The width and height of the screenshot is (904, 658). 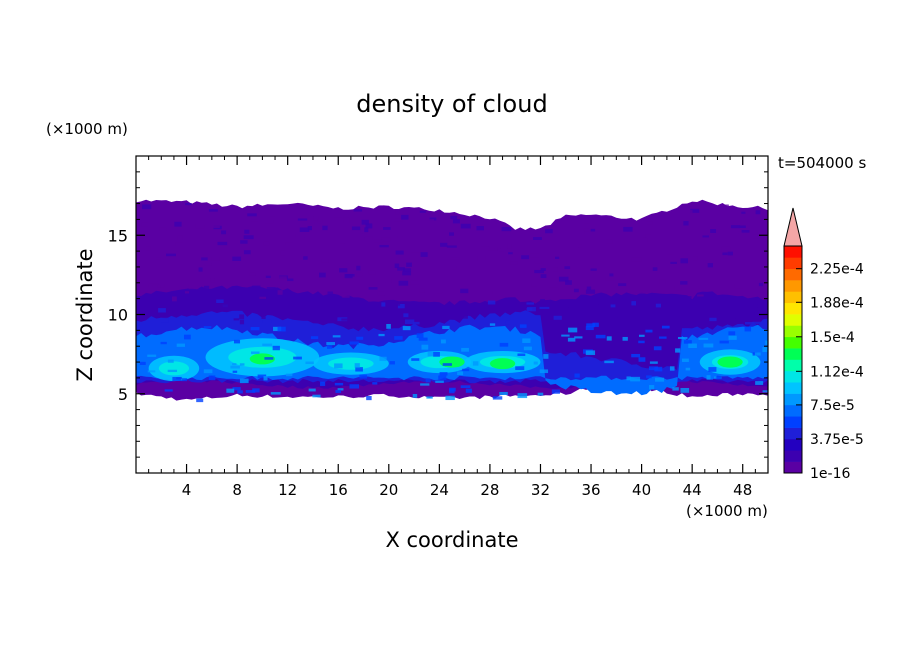 What do you see at coordinates (727, 511) in the screenshot?
I see `x-unit-label: (×1000 m)` at bounding box center [727, 511].